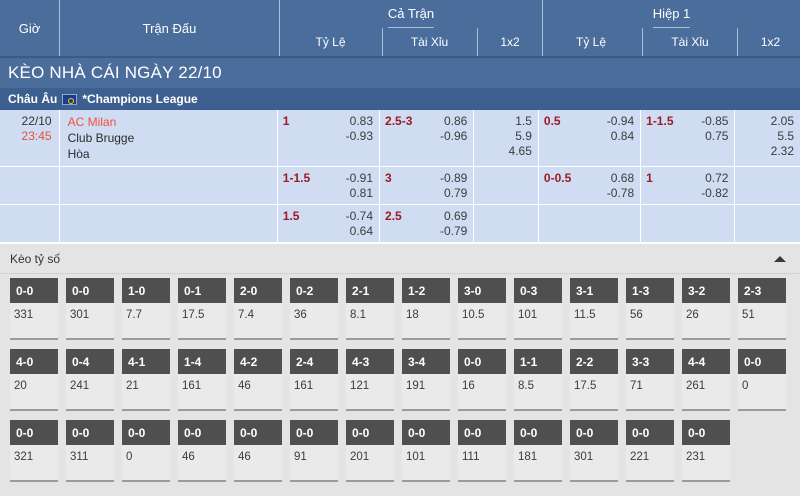 The height and width of the screenshot is (500, 800). I want to click on odds-cell-full-handicap: 1-1.5 -0.91 0.81, so click(329, 185).